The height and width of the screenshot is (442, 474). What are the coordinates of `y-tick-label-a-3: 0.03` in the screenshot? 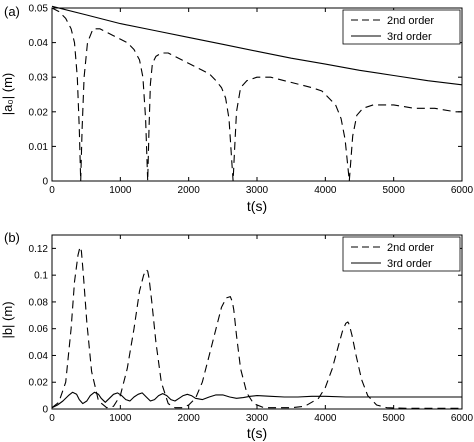 It's located at (39, 78).